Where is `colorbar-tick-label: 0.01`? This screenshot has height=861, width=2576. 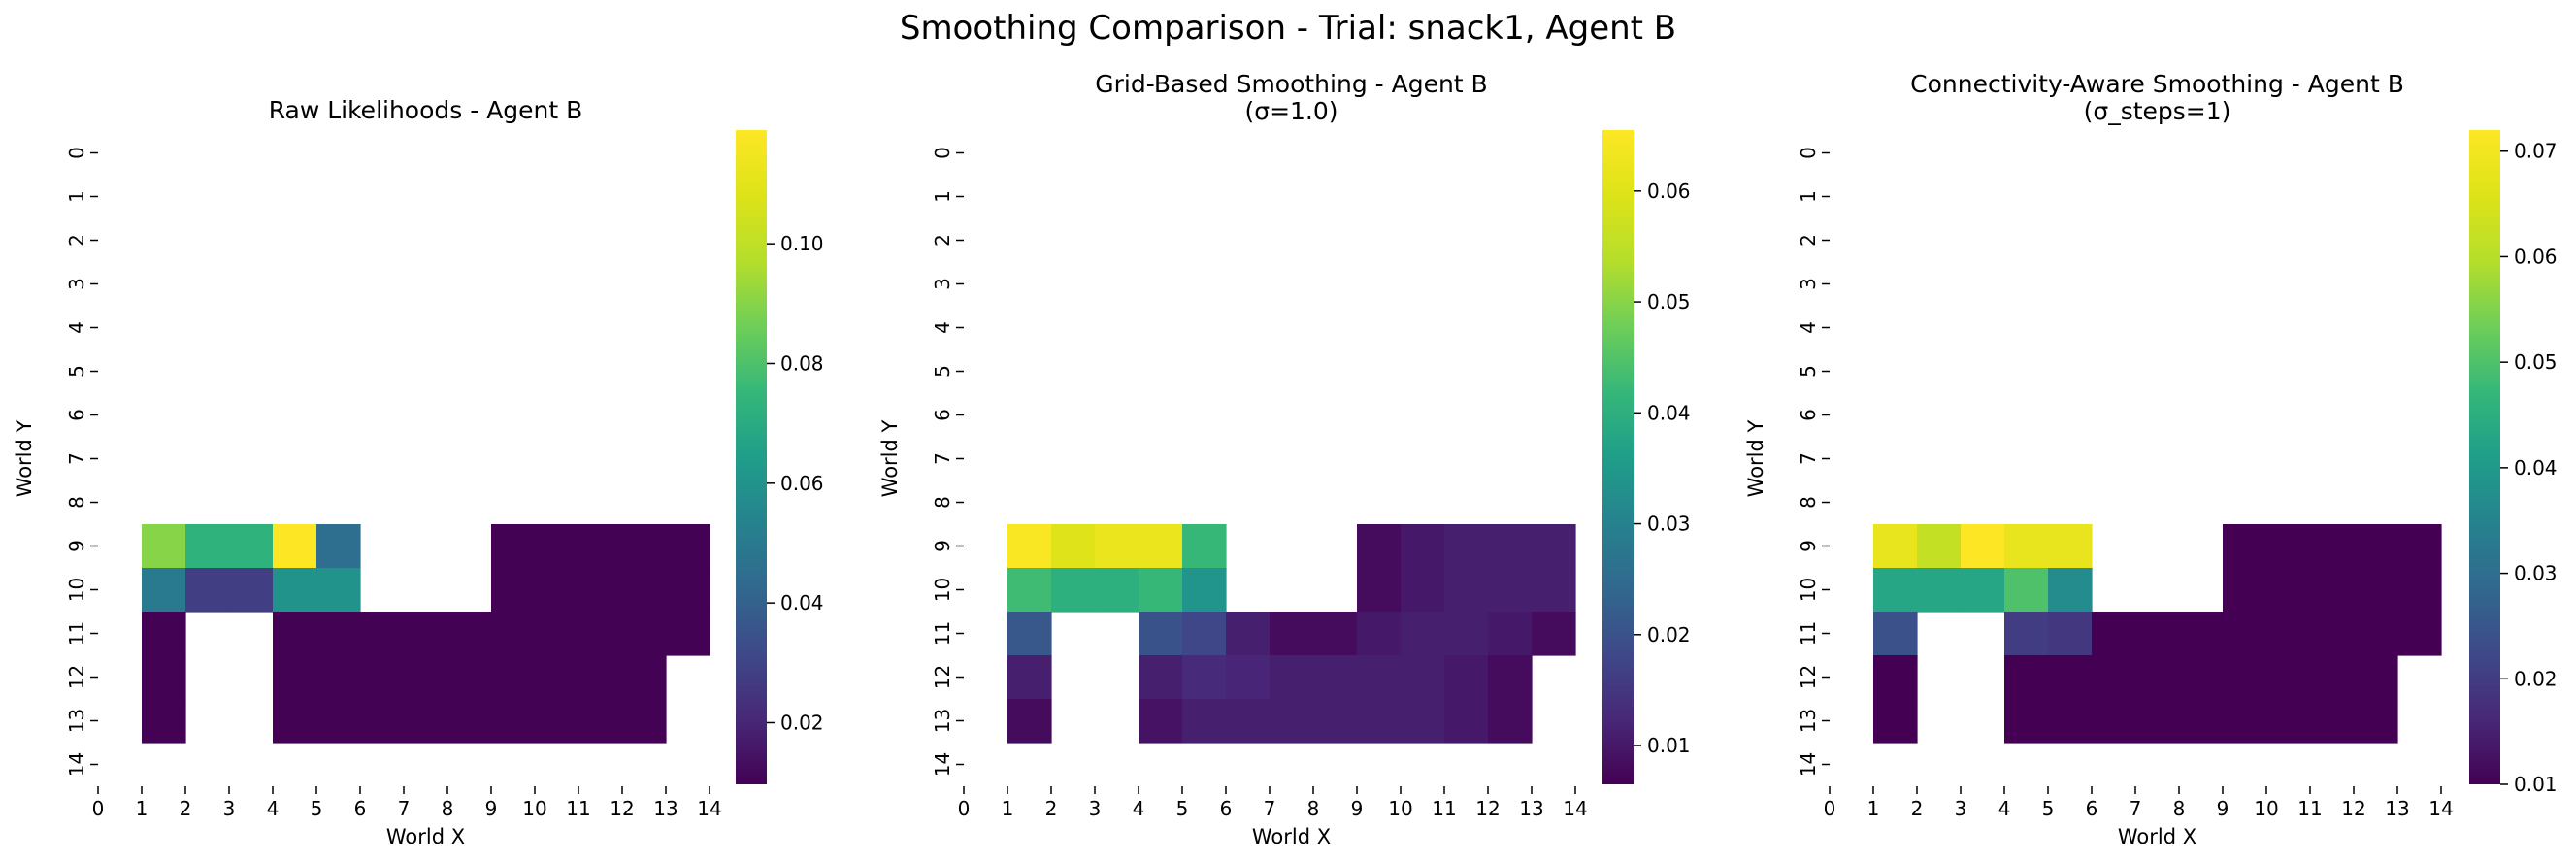 colorbar-tick-label: 0.01 is located at coordinates (1669, 745).